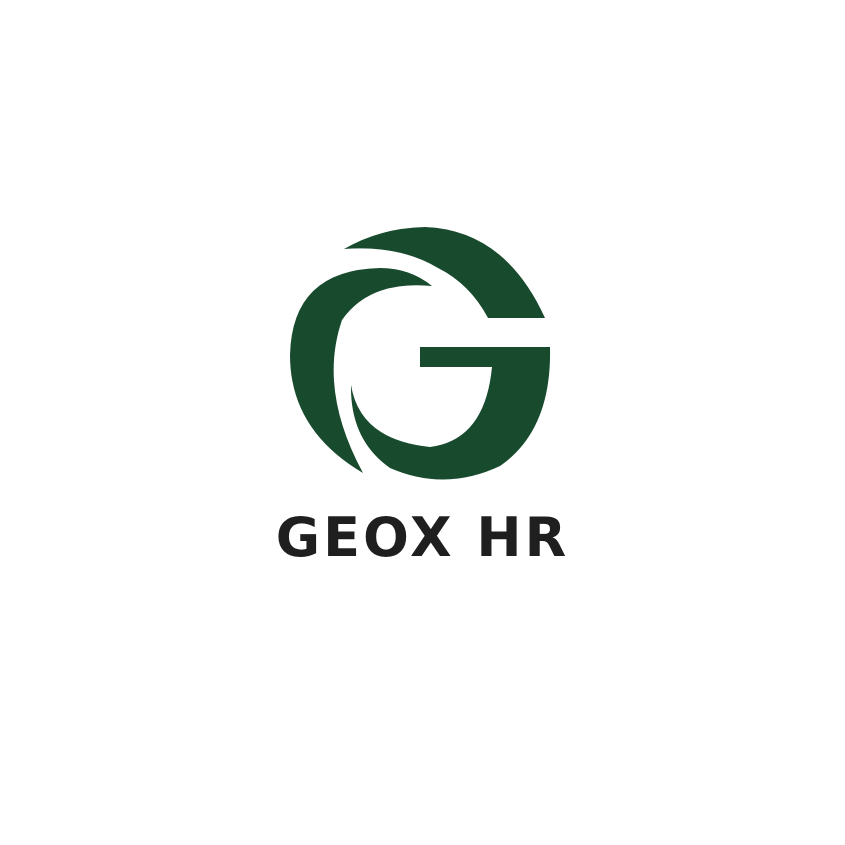 This screenshot has height=845, width=845. What do you see at coordinates (450, 413) in the screenshot?
I see `g-bowl-crossbar` at bounding box center [450, 413].